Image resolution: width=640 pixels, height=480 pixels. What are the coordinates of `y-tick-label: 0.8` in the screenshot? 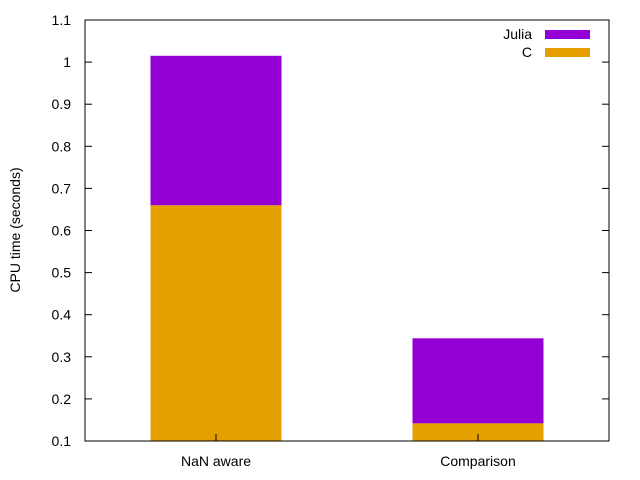 It's located at (62, 146).